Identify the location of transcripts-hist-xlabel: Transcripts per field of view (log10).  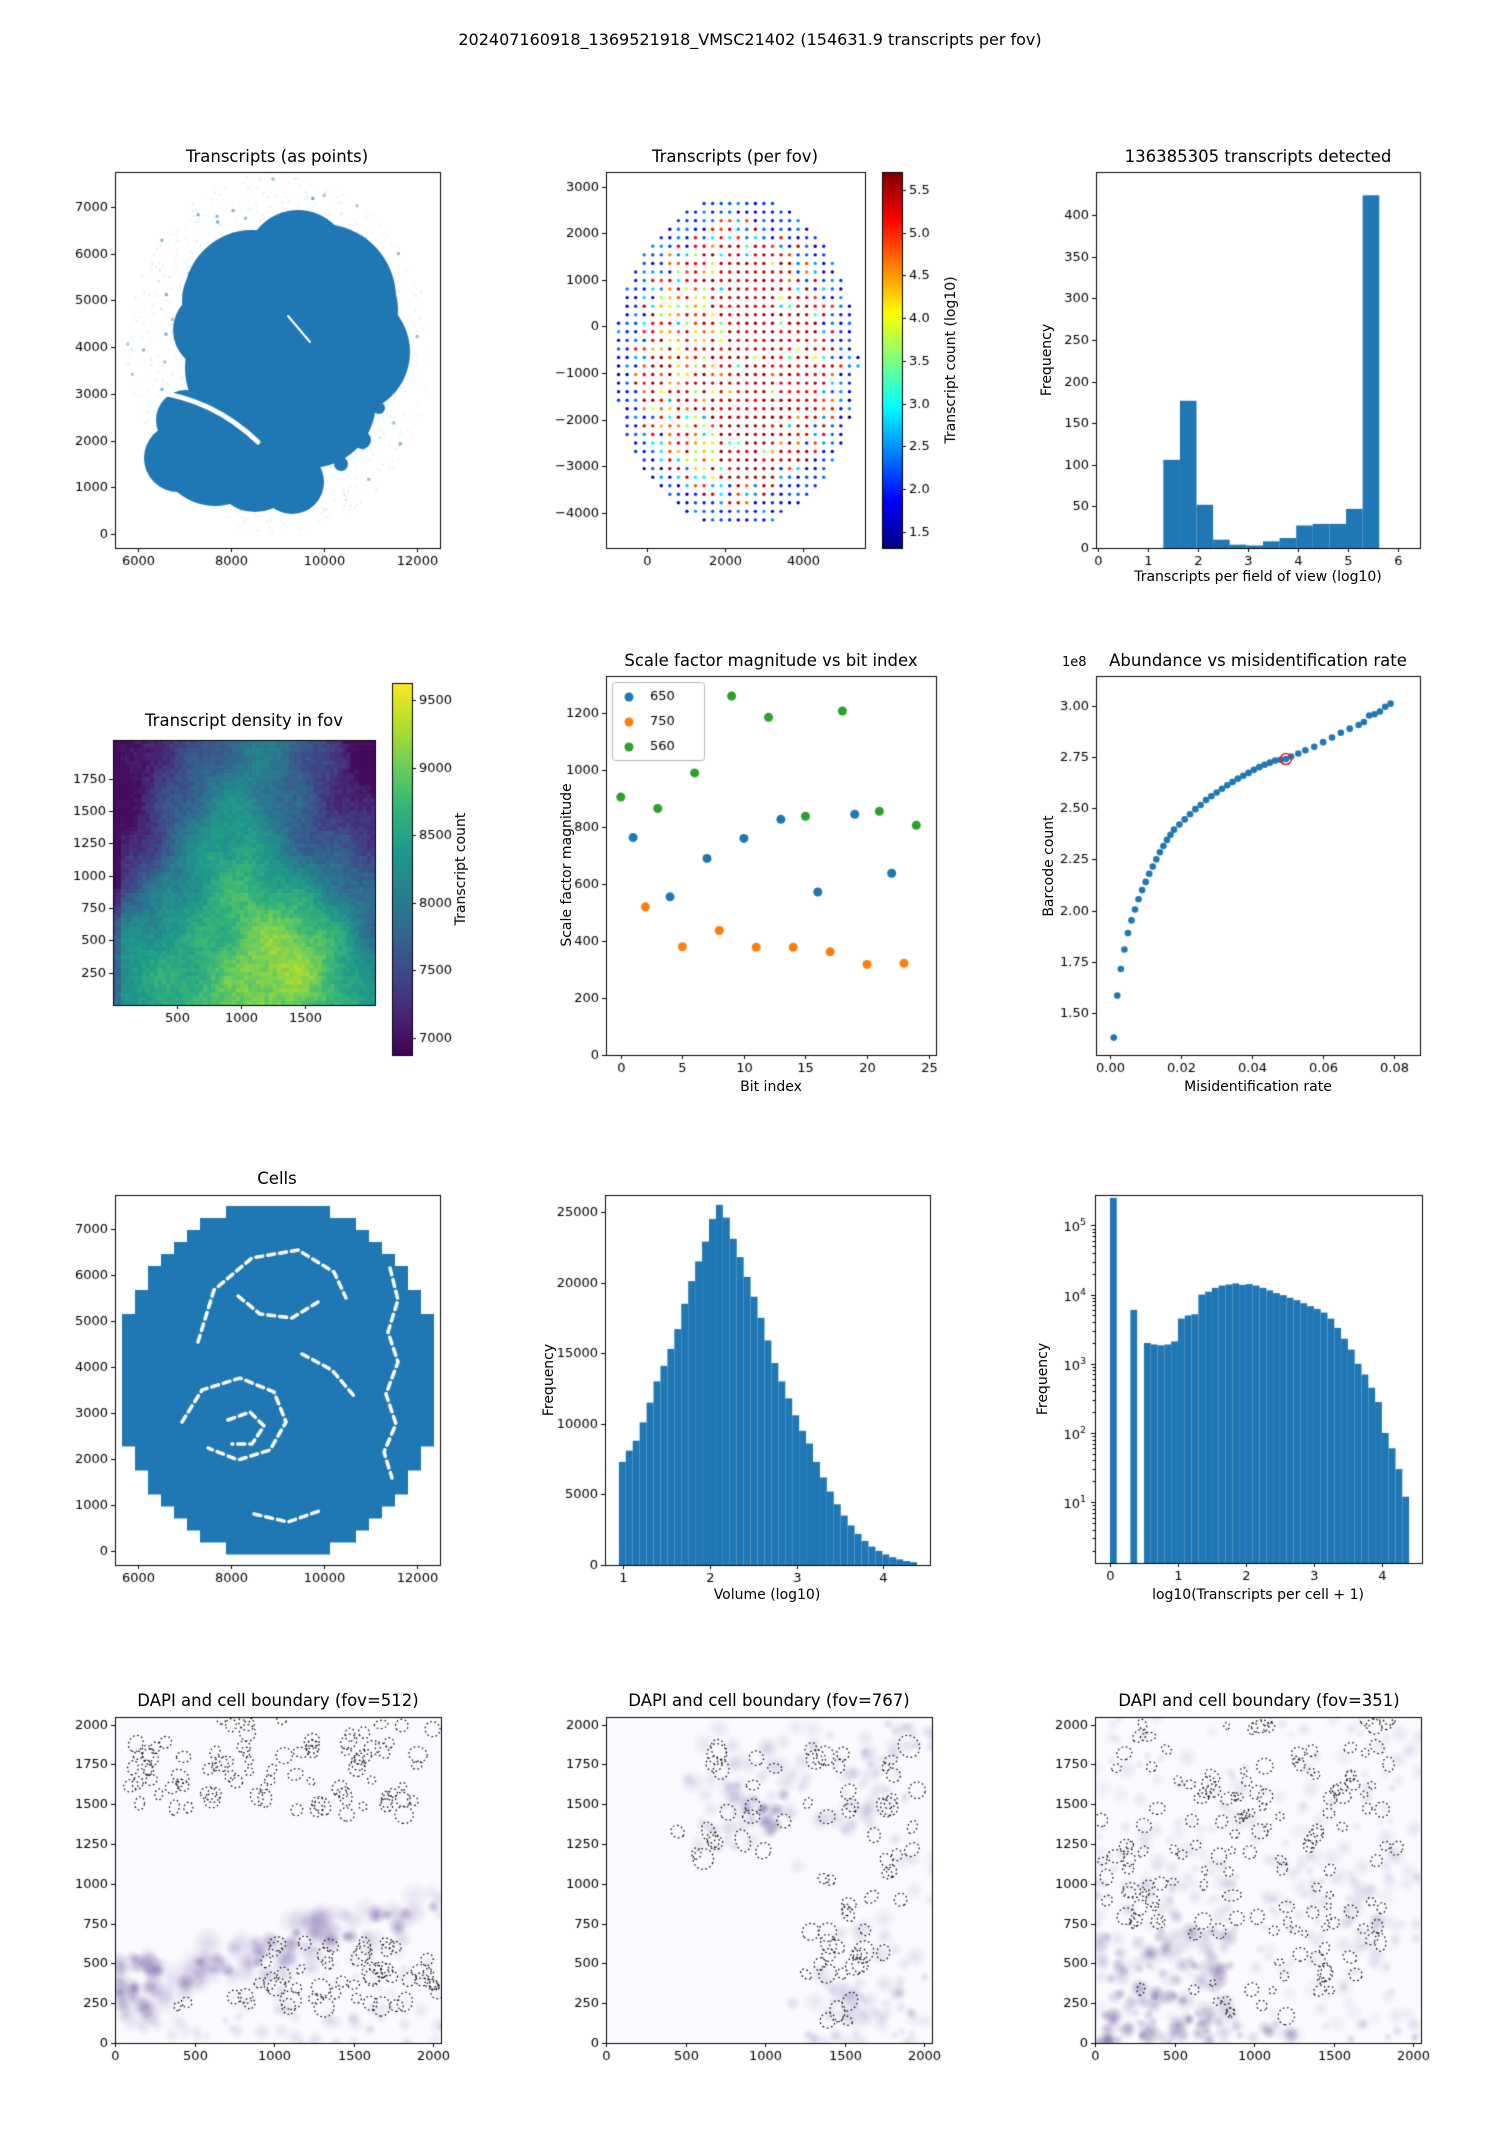
(1258, 577).